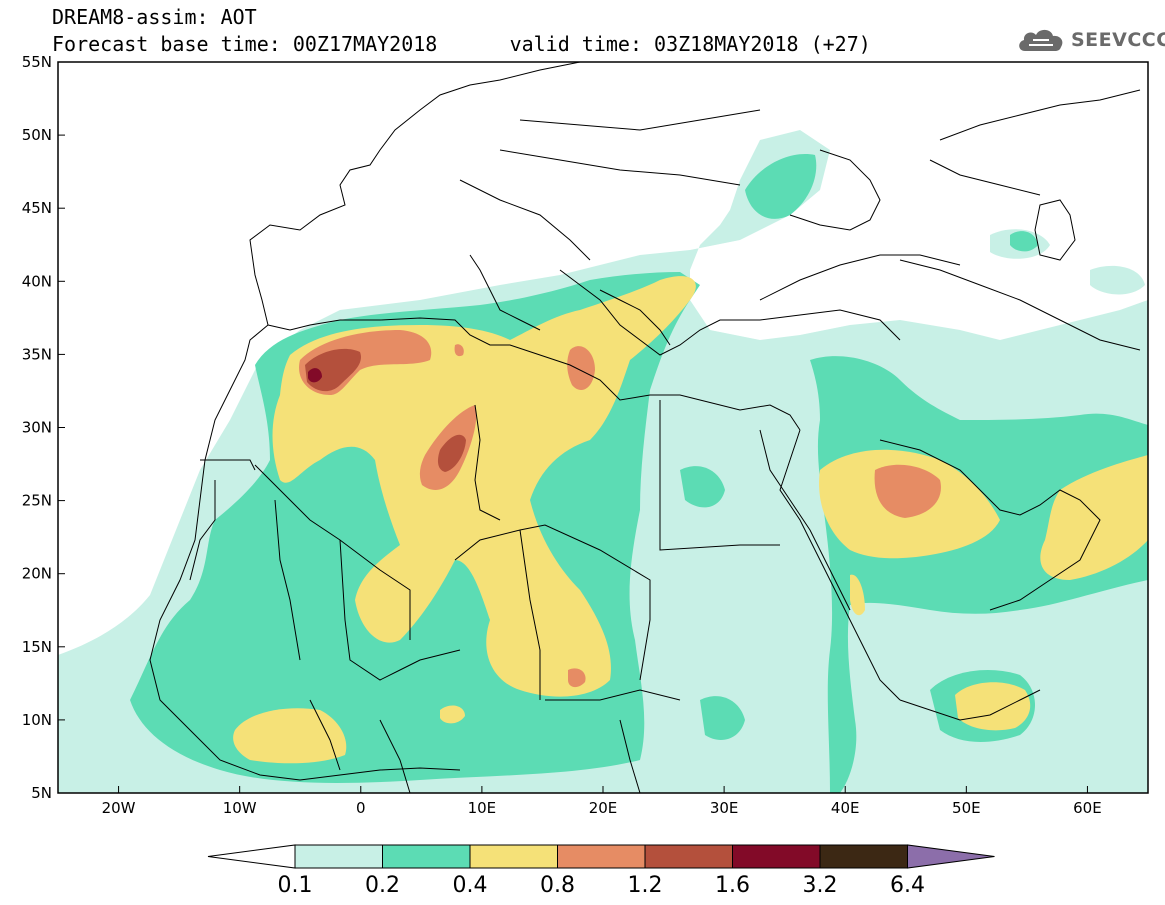 The image size is (1165, 905). Describe the element at coordinates (295, 885) in the screenshot. I see `colorbar-label: 0.1` at that location.